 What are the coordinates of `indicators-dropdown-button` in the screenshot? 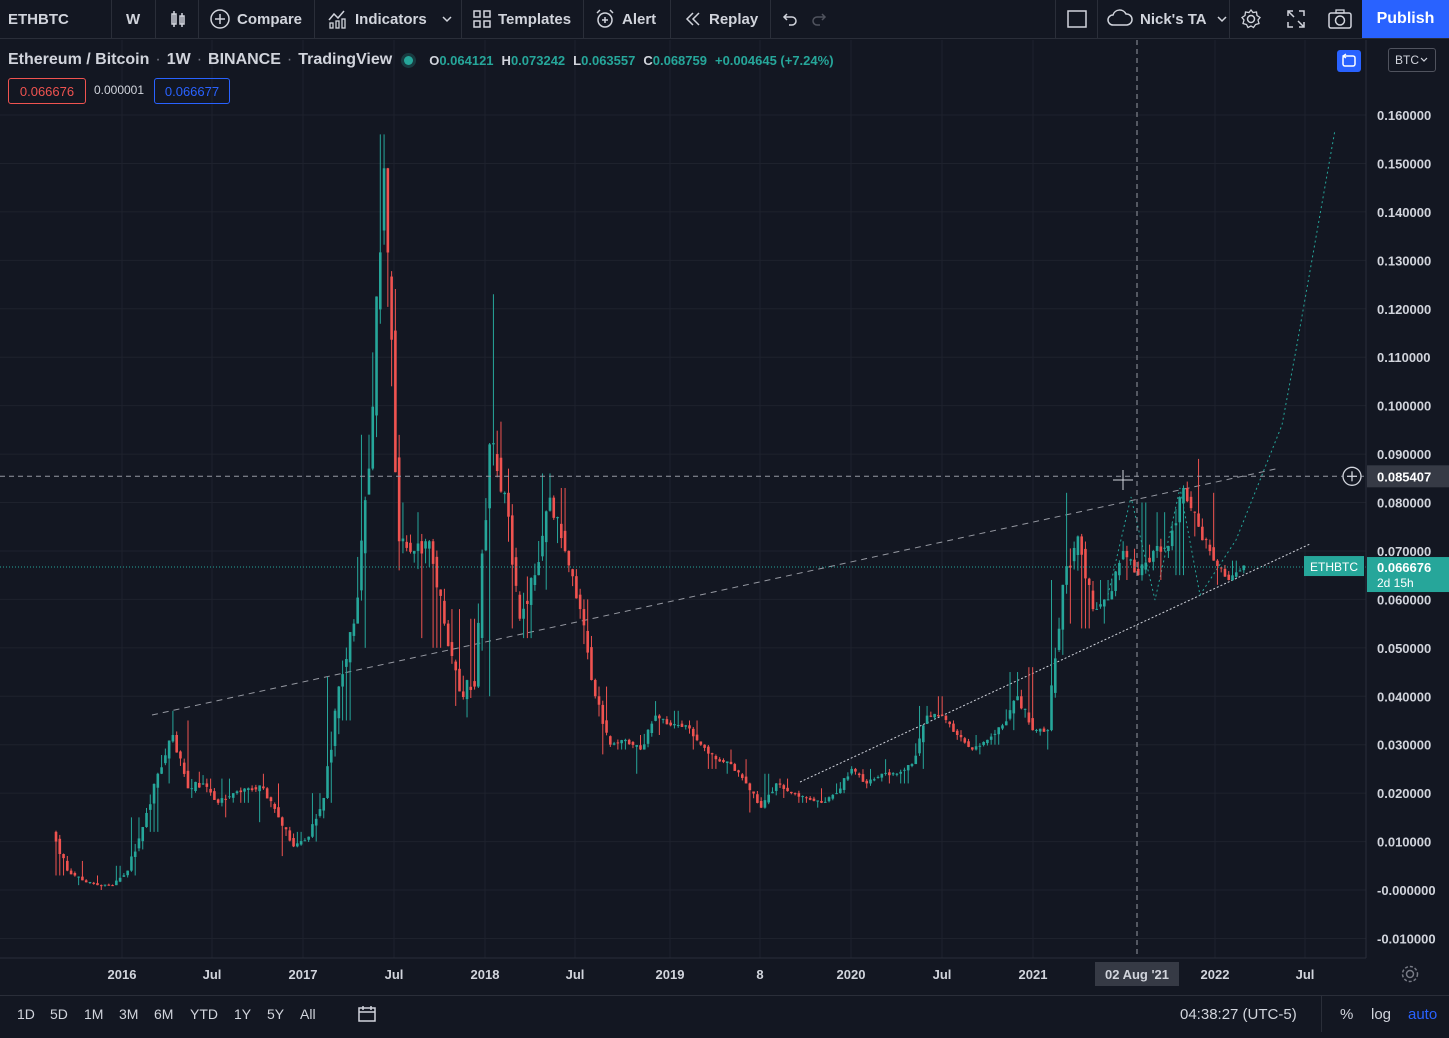 It's located at (450, 19).